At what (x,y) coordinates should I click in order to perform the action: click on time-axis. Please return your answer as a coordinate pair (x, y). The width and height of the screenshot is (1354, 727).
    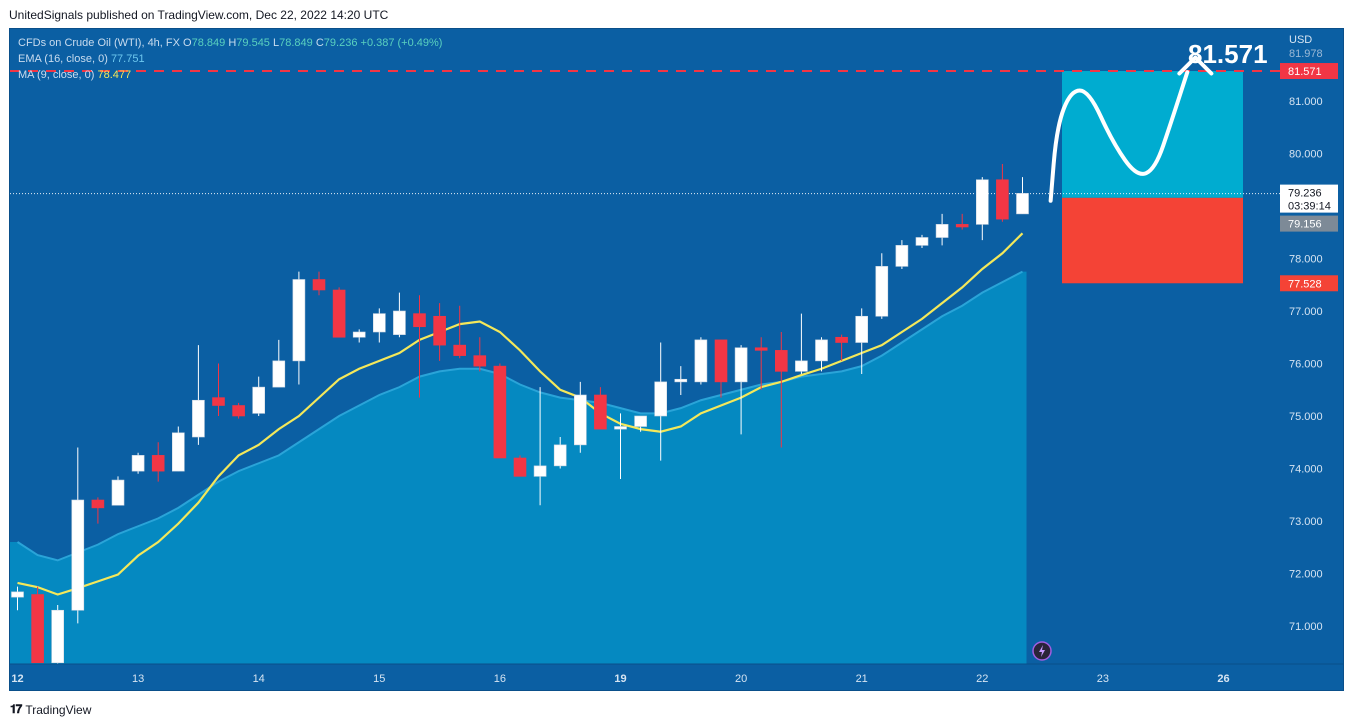
    Looking at the image, I should click on (676, 677).